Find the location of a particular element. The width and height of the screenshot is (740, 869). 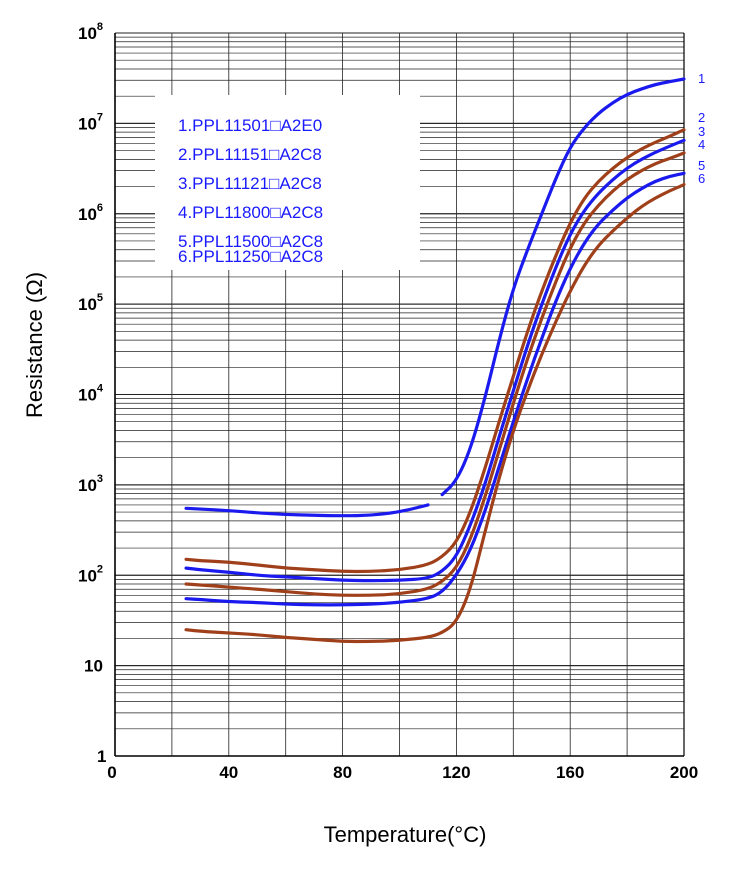

series-end-label-2: 2 is located at coordinates (701, 117).